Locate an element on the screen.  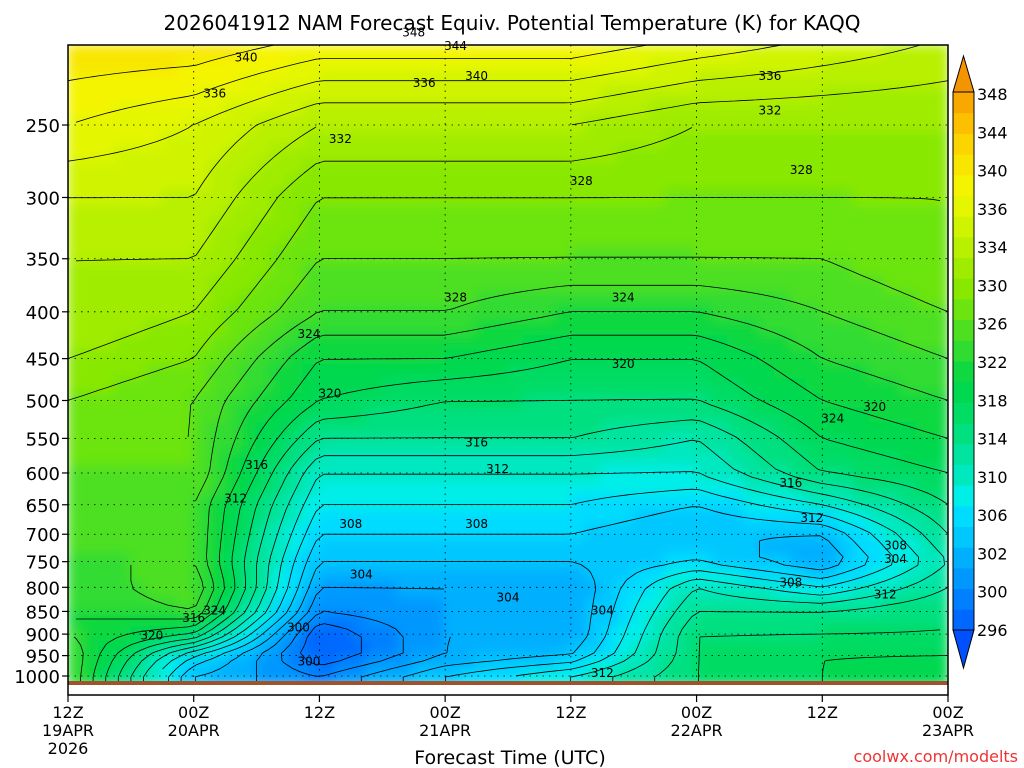
colorbar-label: 302 is located at coordinates (992, 553).